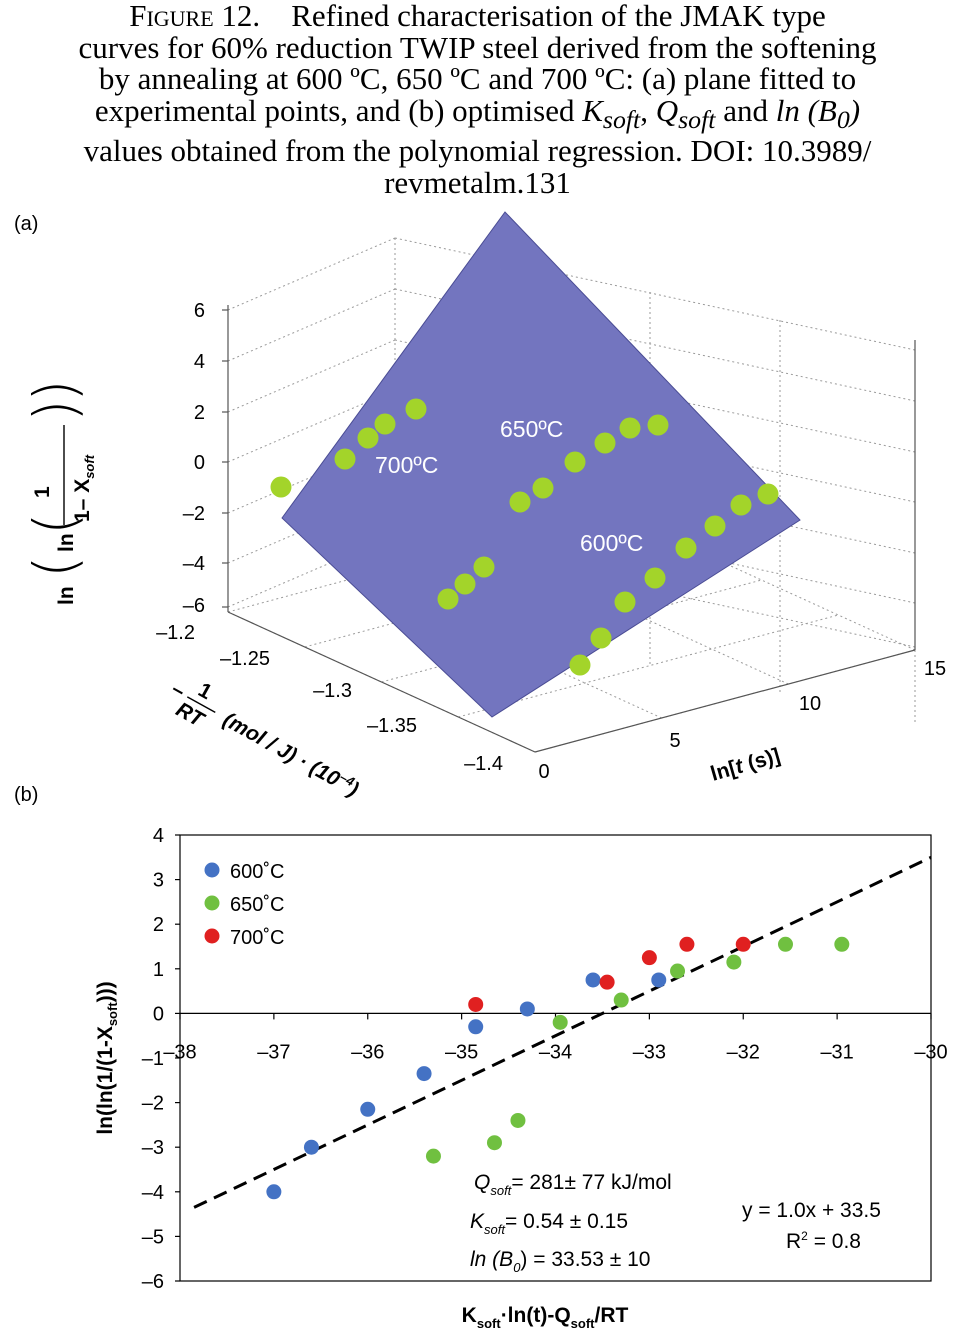 The height and width of the screenshot is (1335, 955). Describe the element at coordinates (105, 991) in the screenshot. I see `y-label-b-post: )))` at that location.